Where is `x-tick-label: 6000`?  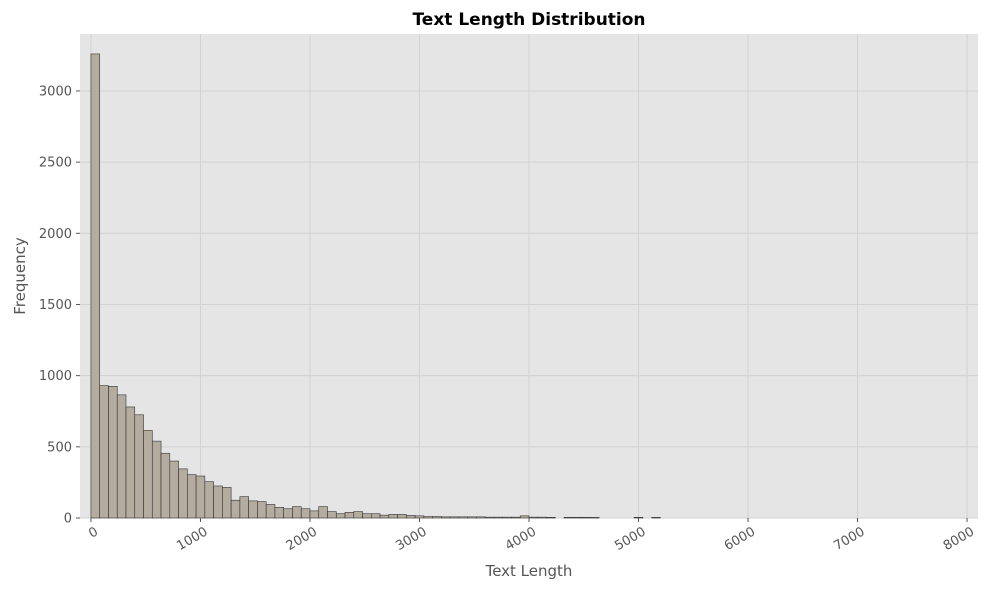
x-tick-label: 6000 is located at coordinates (740, 539).